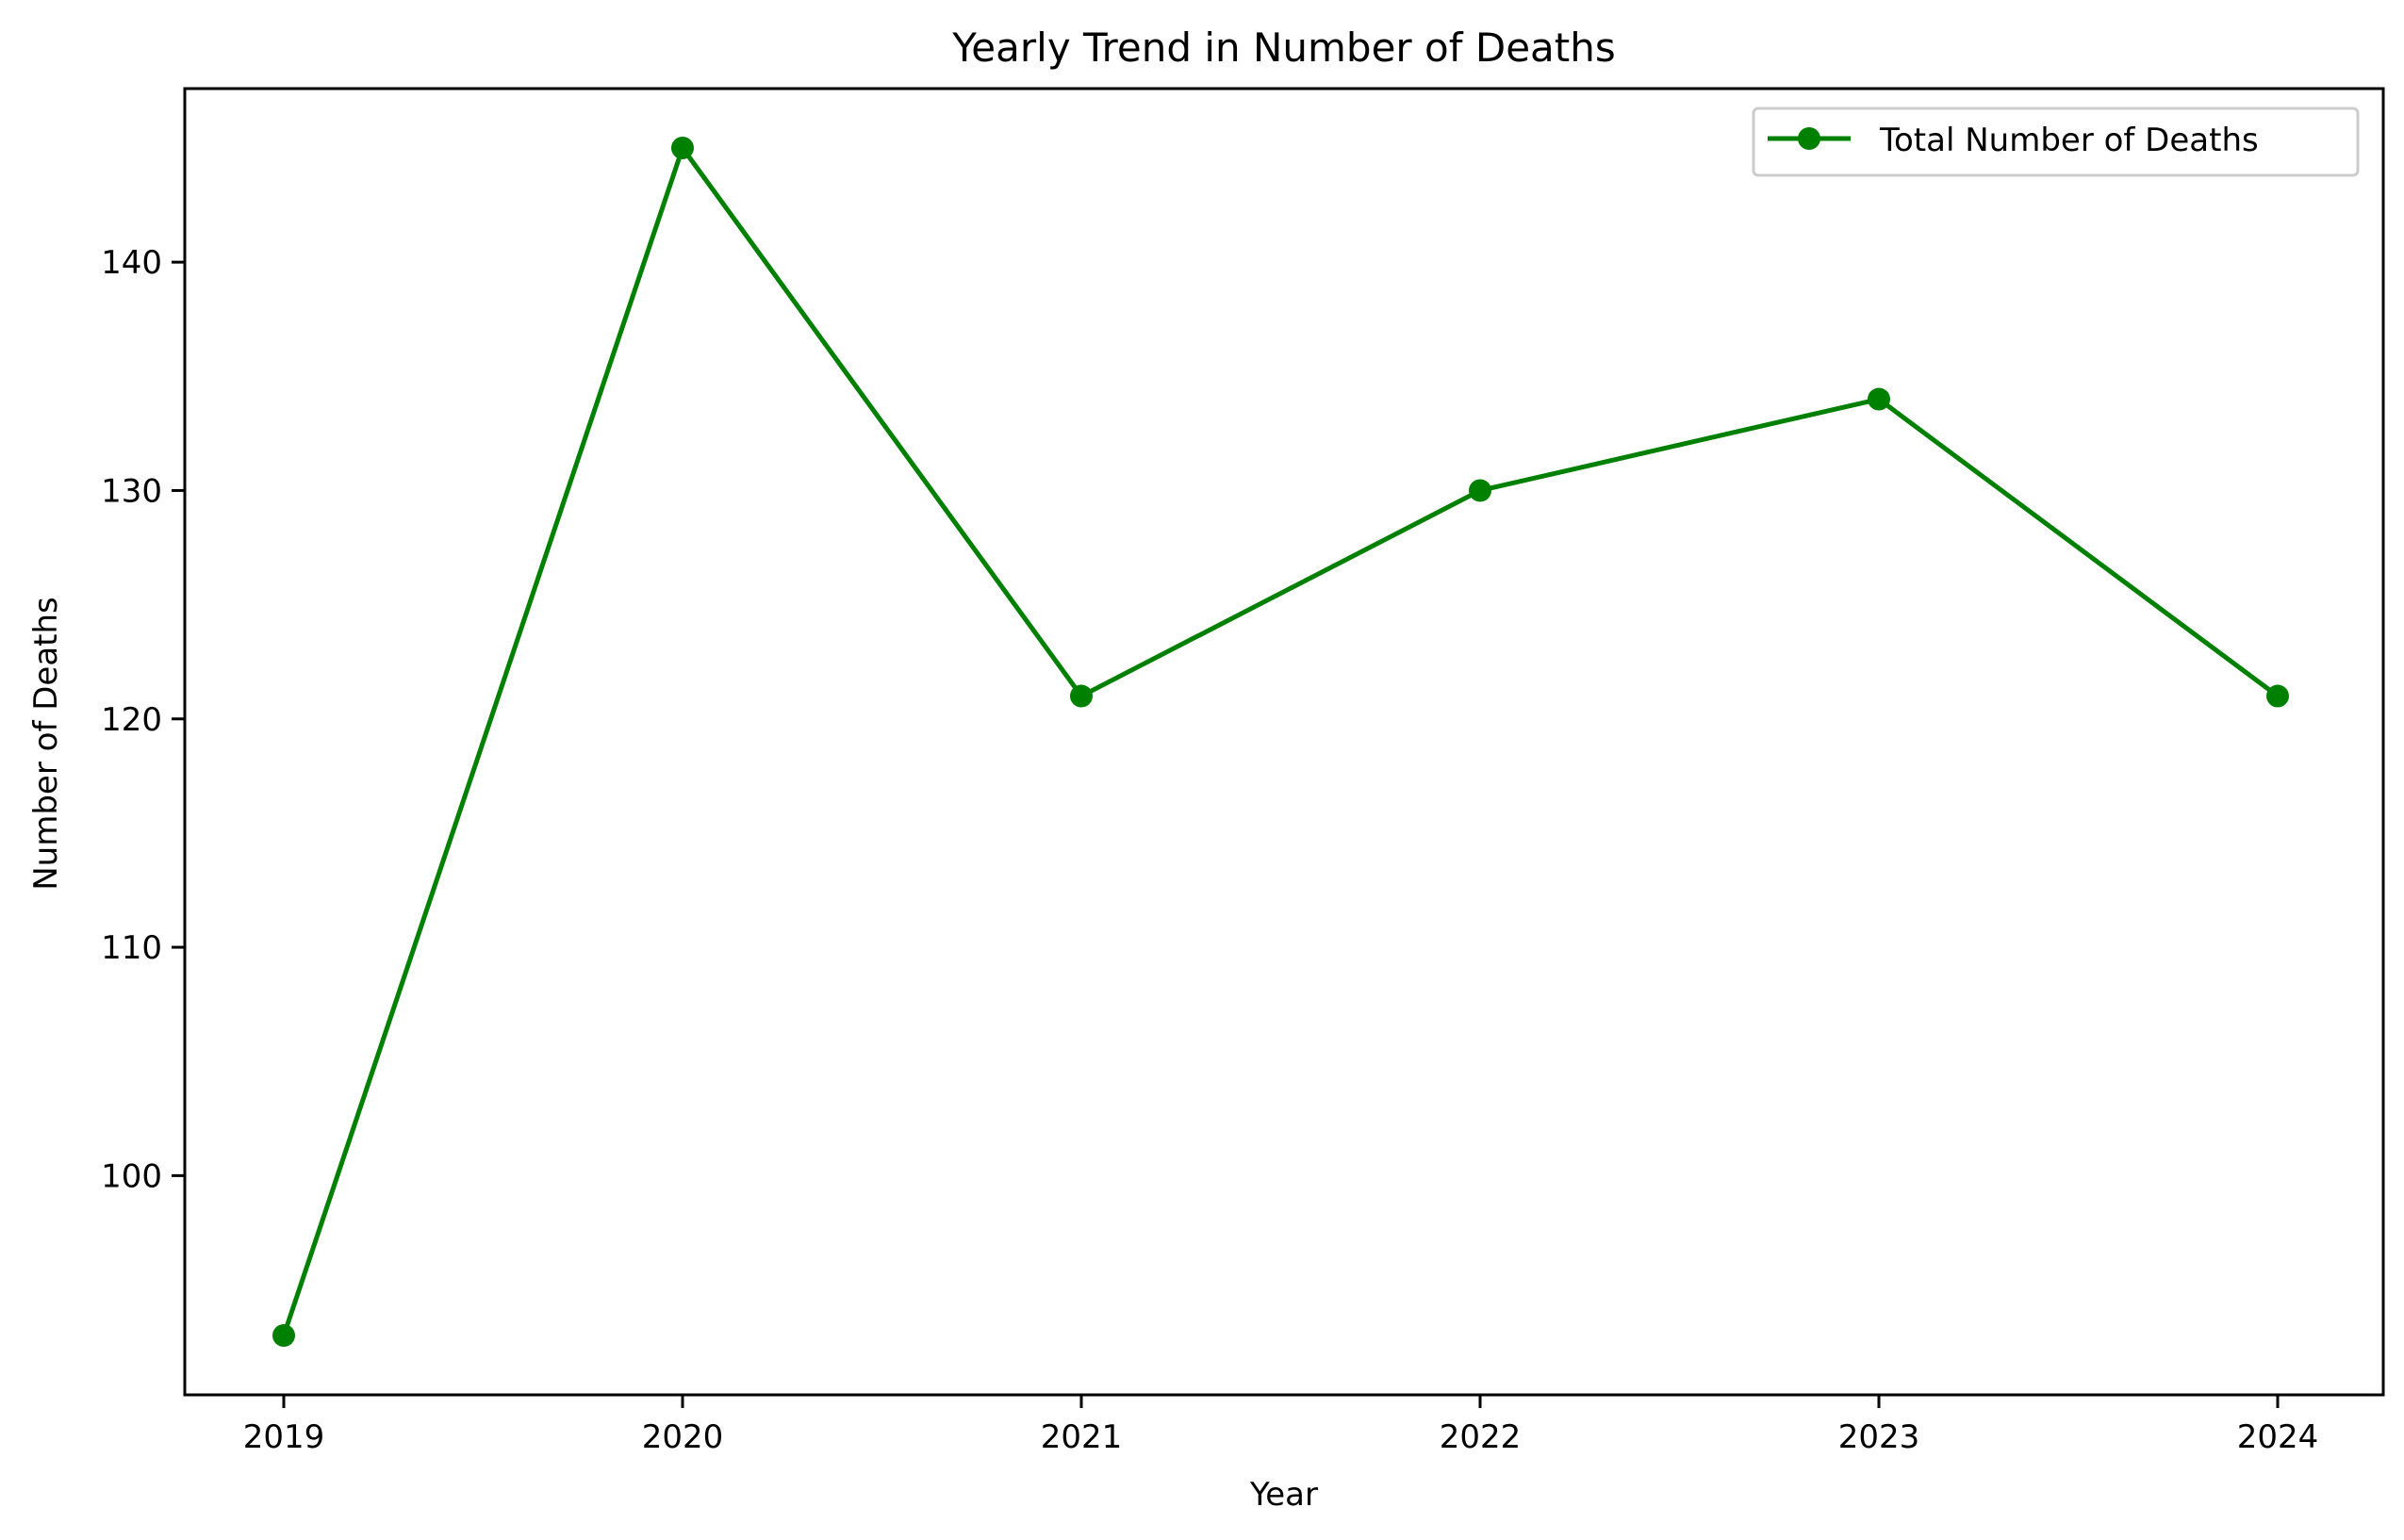 The height and width of the screenshot is (1540, 2404). Describe the element at coordinates (2278, 1437) in the screenshot. I see `x-tick-label: 2024` at that location.